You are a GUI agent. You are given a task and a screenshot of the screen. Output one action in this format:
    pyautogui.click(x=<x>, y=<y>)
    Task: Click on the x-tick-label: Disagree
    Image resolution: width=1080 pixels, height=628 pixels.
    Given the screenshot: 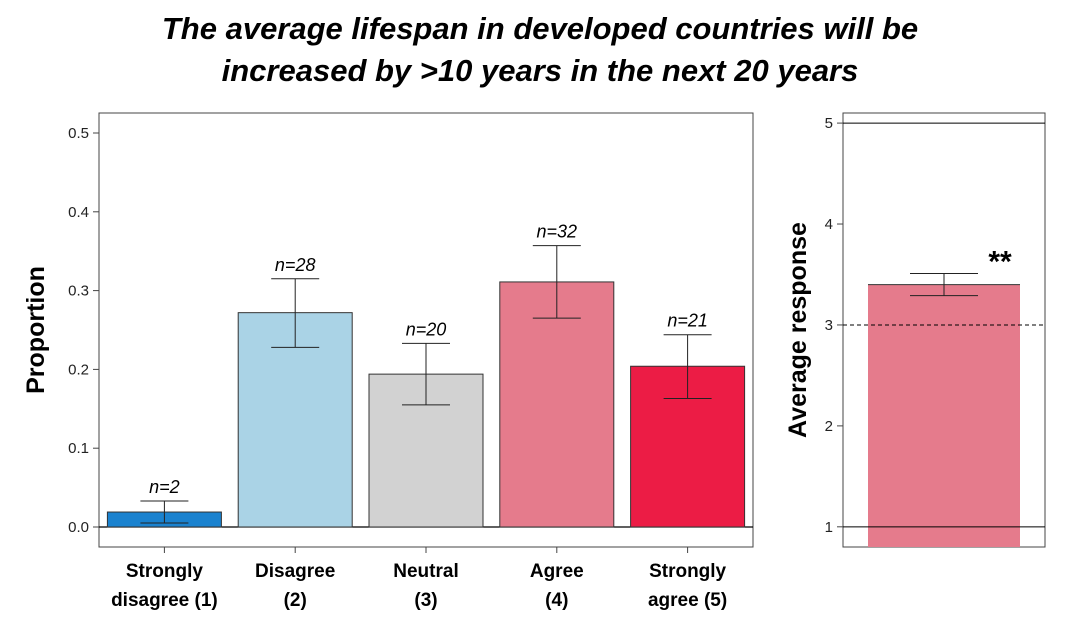 What is the action you would take?
    pyautogui.click(x=295, y=571)
    